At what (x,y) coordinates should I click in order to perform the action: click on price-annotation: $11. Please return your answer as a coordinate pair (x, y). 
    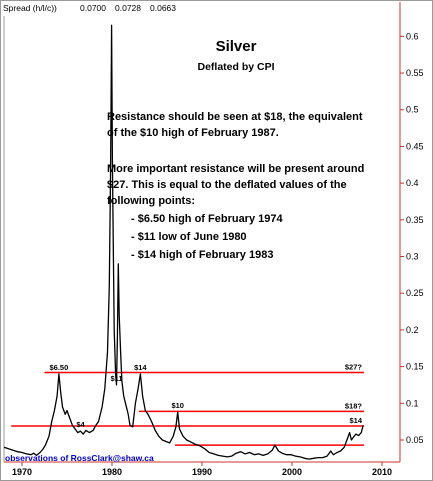
    Looking at the image, I should click on (116, 378).